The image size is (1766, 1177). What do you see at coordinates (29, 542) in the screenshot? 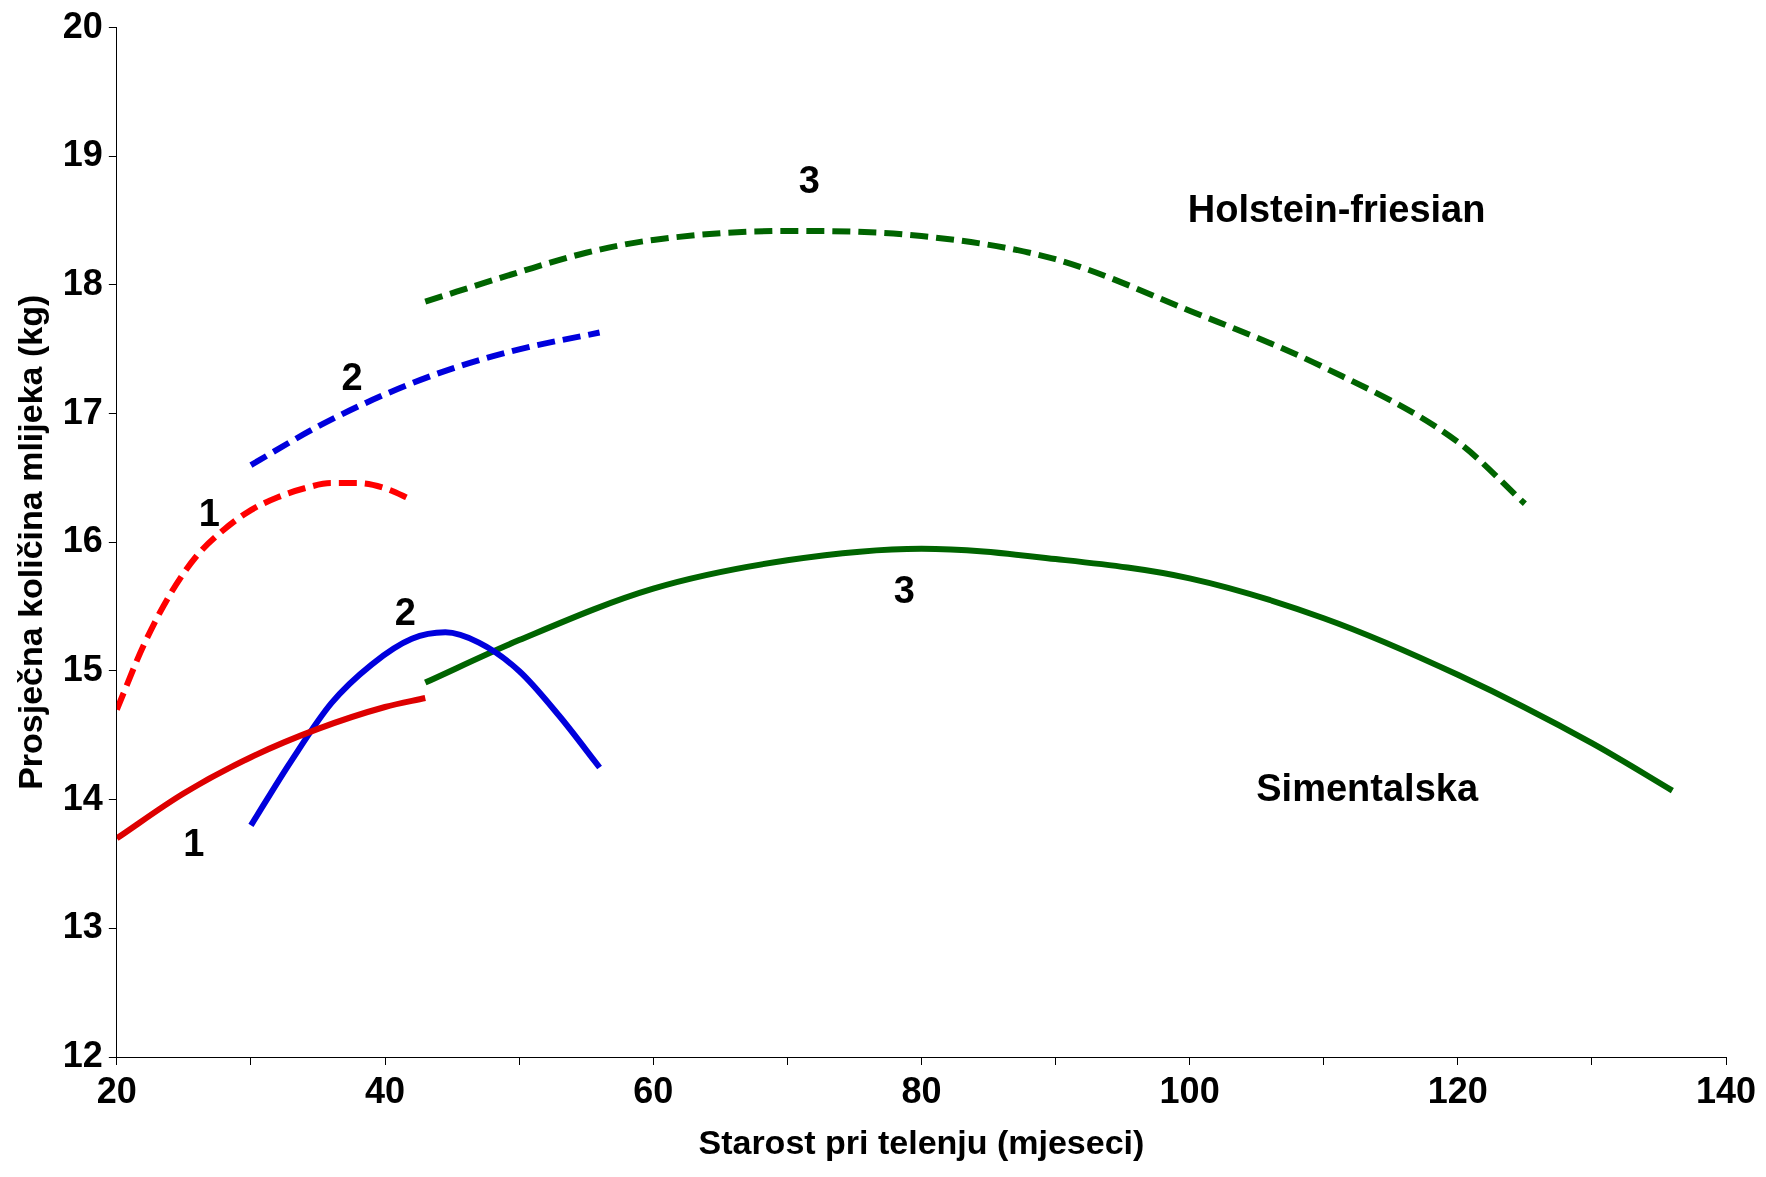
I see `y-axis-title: Prosječna količina mlijeka (kg)` at bounding box center [29, 542].